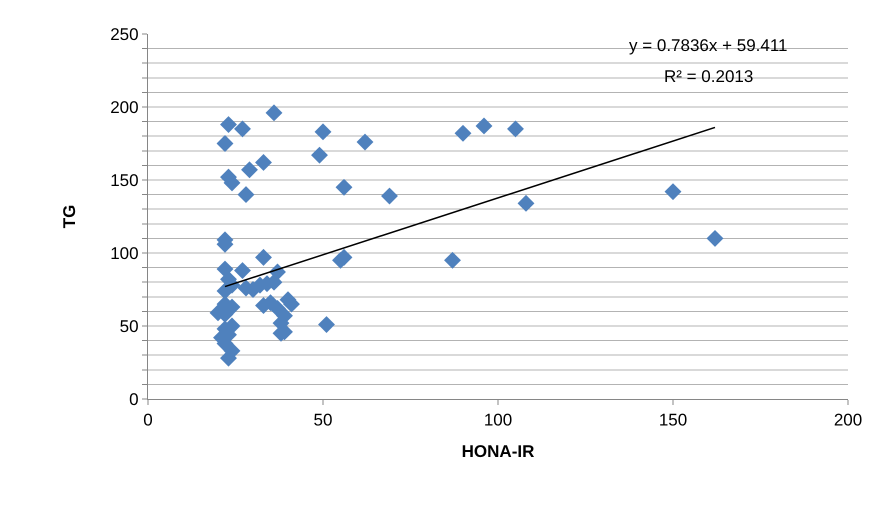 Image resolution: width=885 pixels, height=517 pixels. Describe the element at coordinates (848, 420) in the screenshot. I see `x-tick-label: 200` at that location.